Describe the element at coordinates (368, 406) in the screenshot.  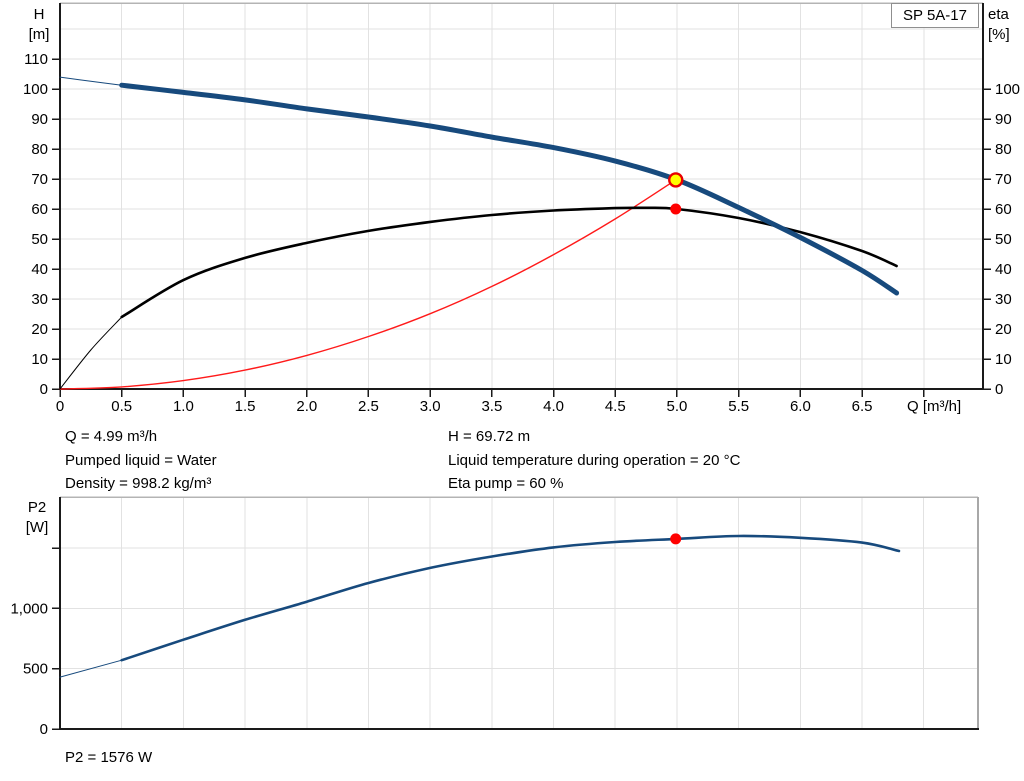
I see `x-axis-tick-label: 2.5` at that location.